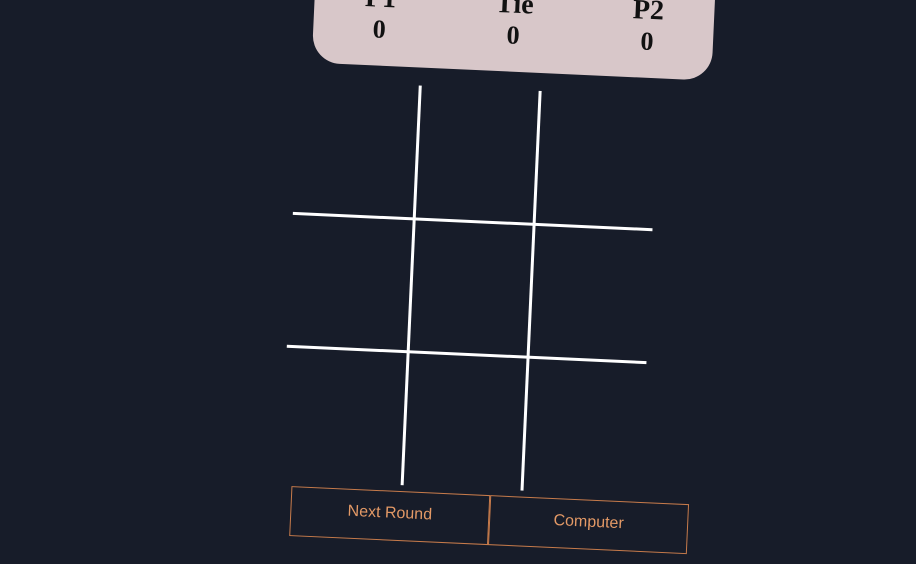 The image size is (916, 564). I want to click on score-slot: P1 0, so click(380, 24).